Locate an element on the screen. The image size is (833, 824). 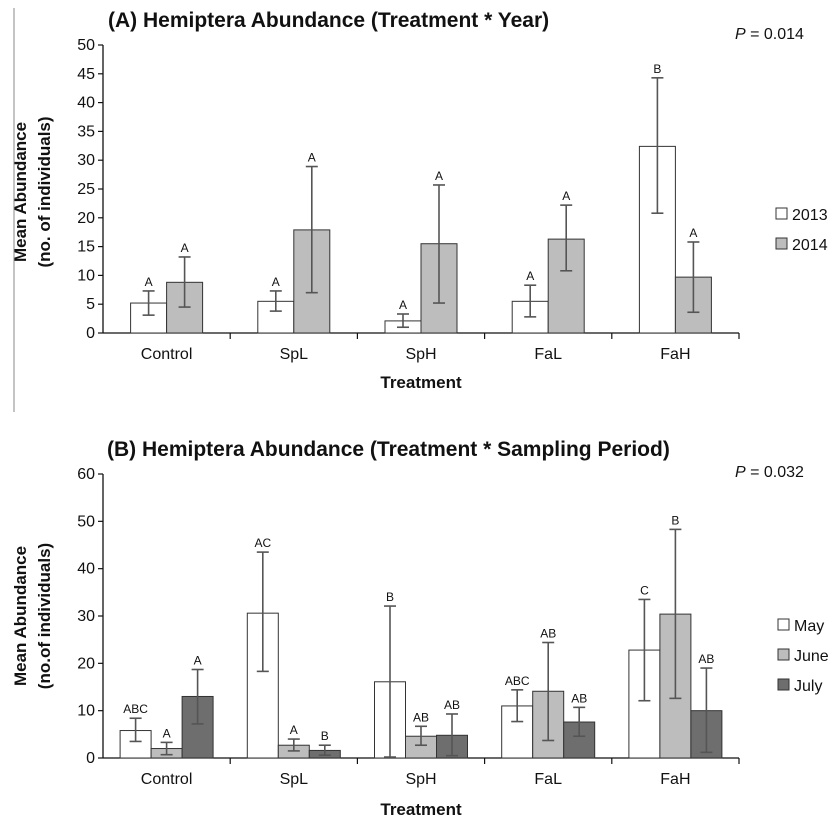
legend-label-june: June is located at coordinates (811, 656).